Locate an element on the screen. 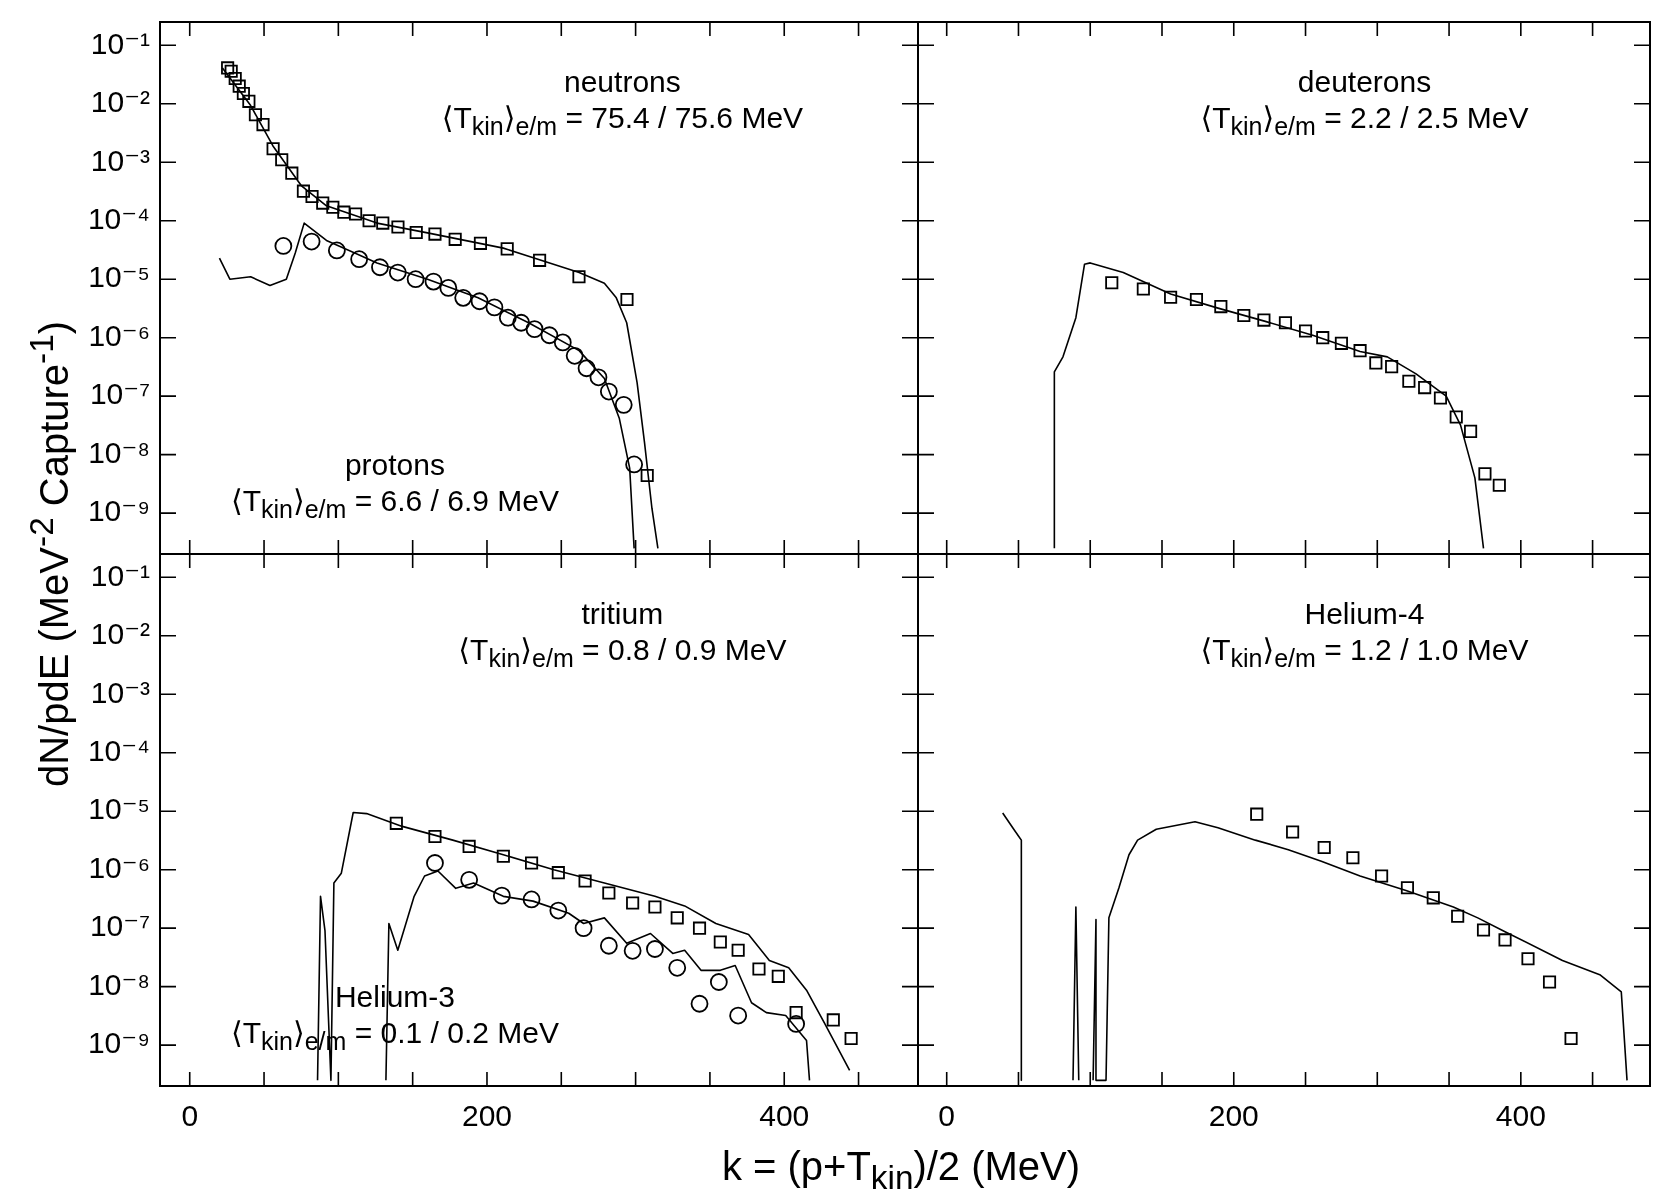 The width and height of the screenshot is (1662, 1190). annotation: neutrons is located at coordinates (622, 81).